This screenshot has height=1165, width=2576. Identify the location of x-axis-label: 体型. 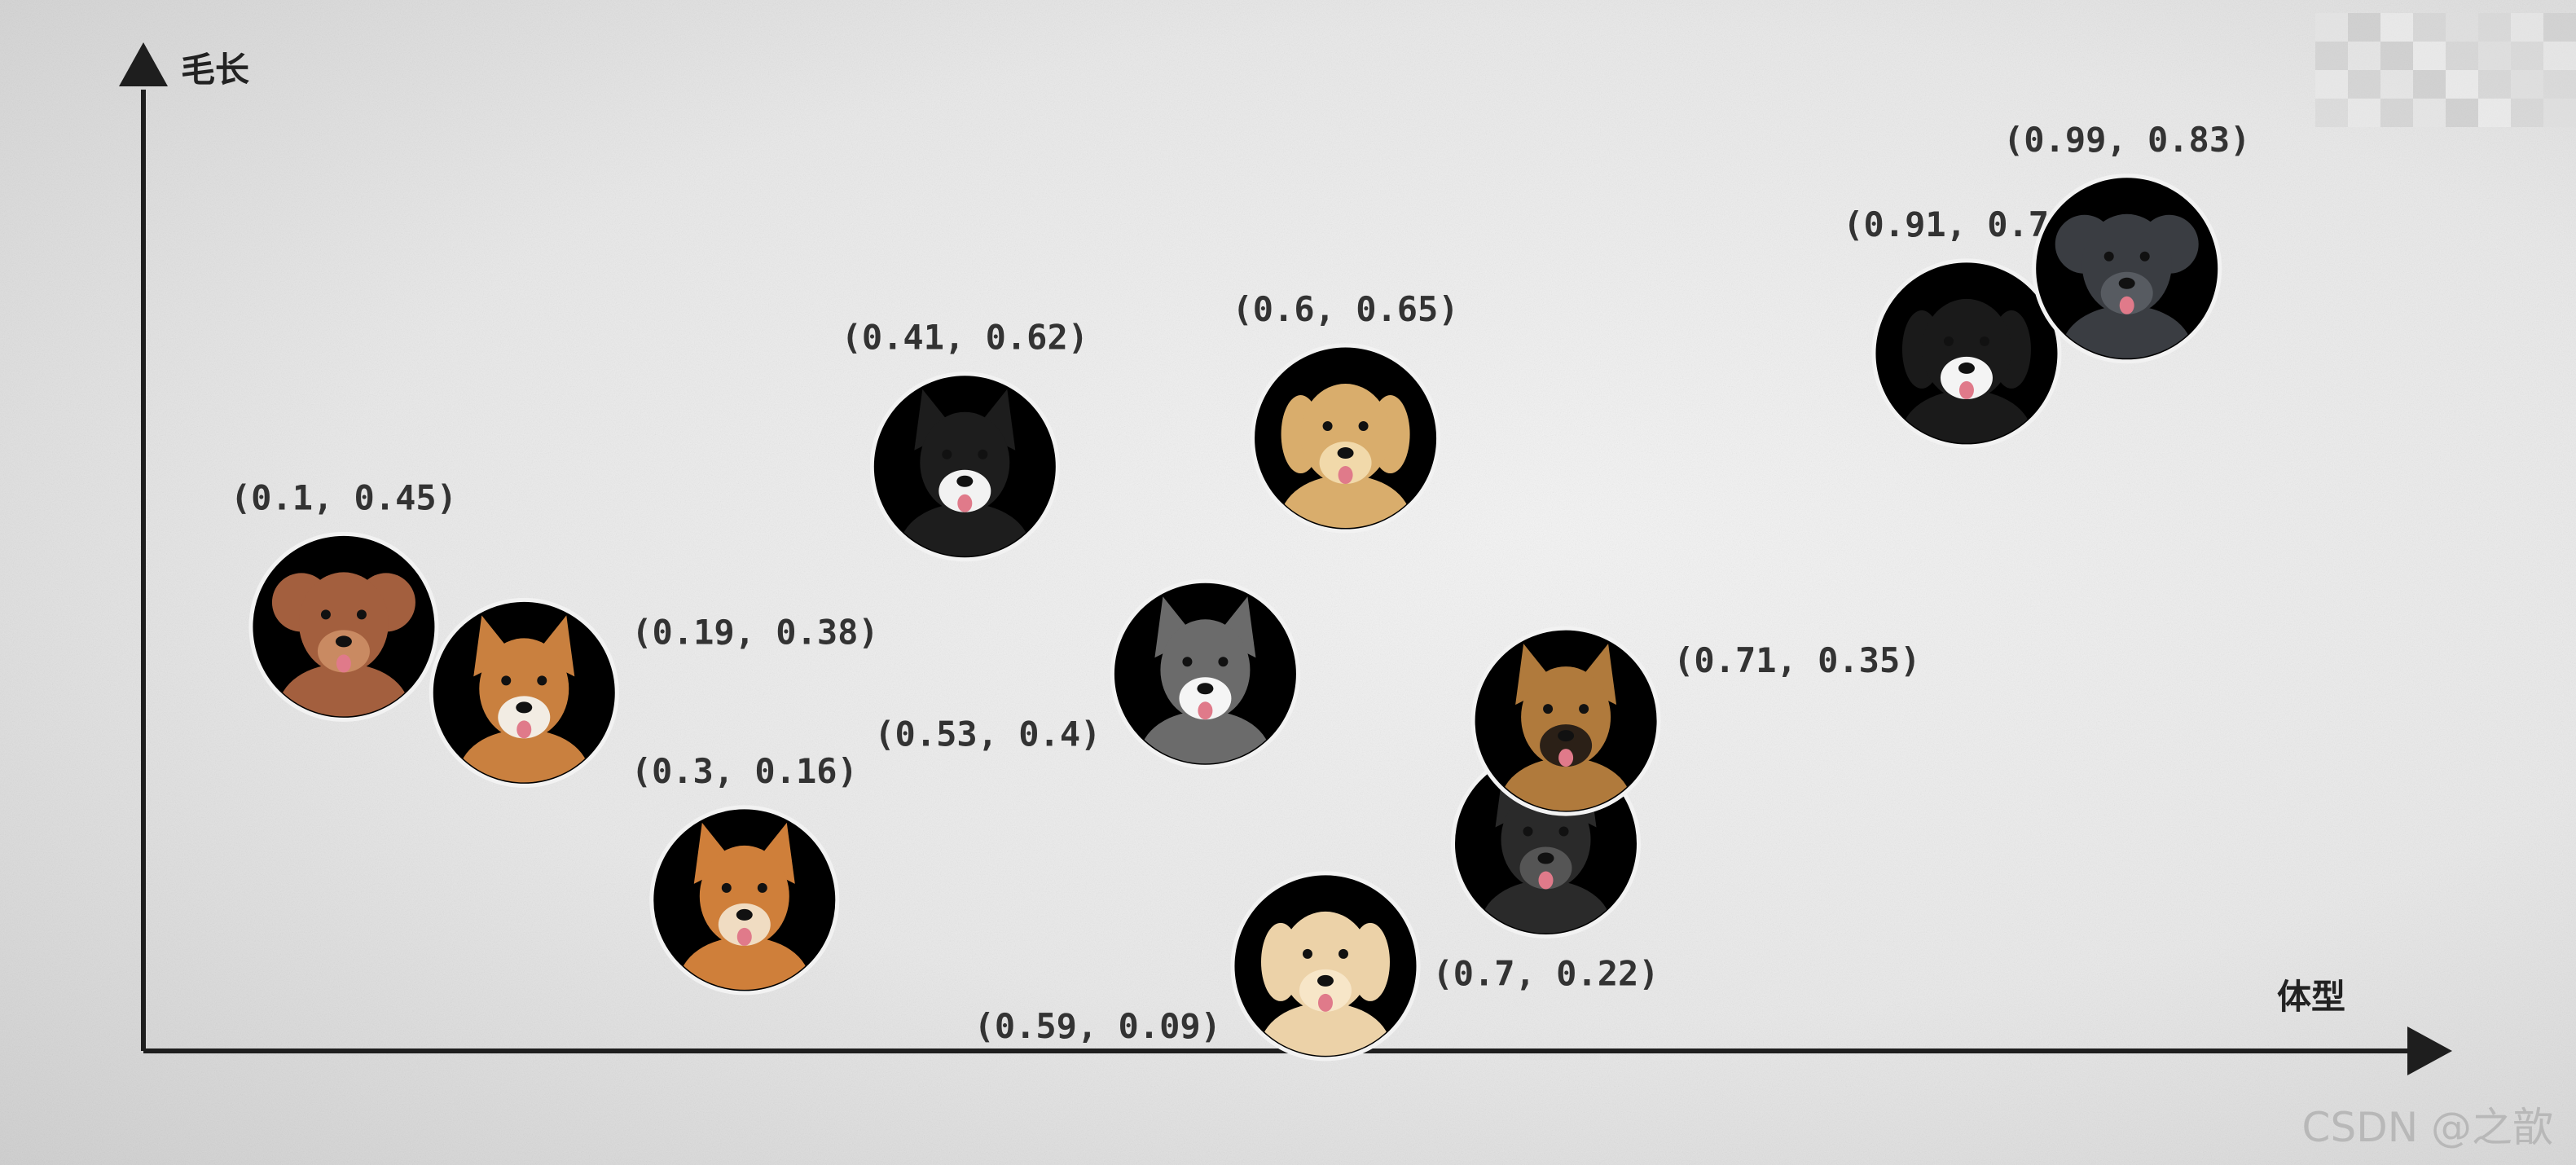
(2311, 997).